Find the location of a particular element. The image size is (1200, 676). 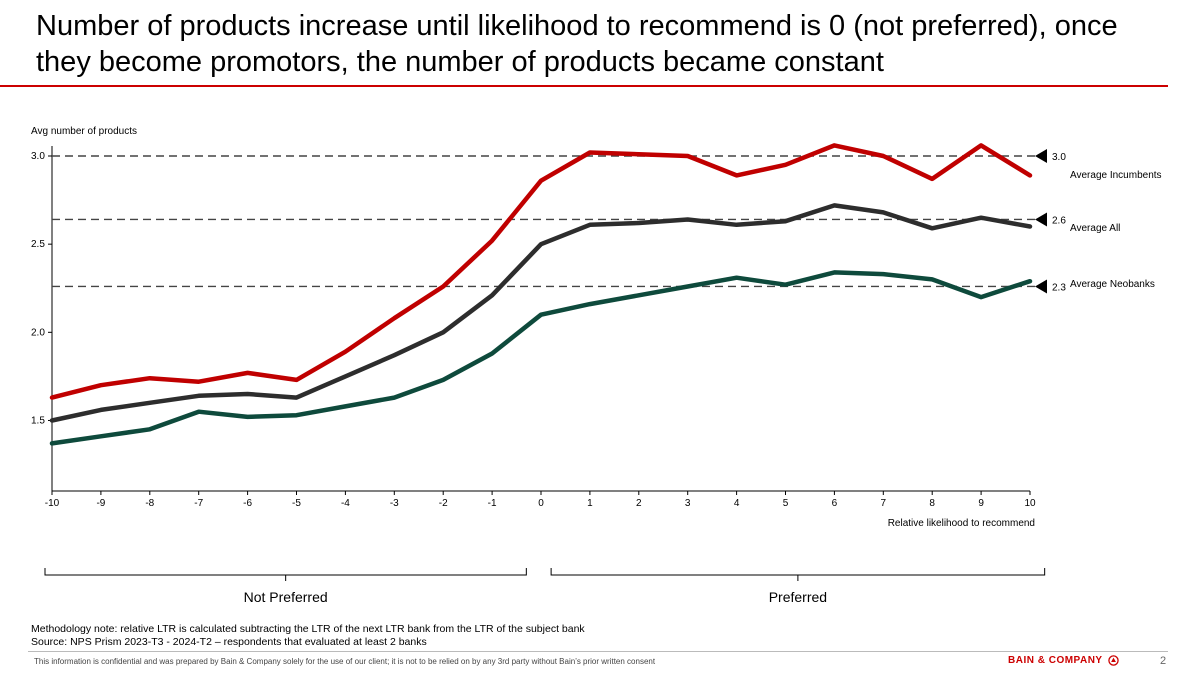

x-tick-label: 9 is located at coordinates (981, 503).